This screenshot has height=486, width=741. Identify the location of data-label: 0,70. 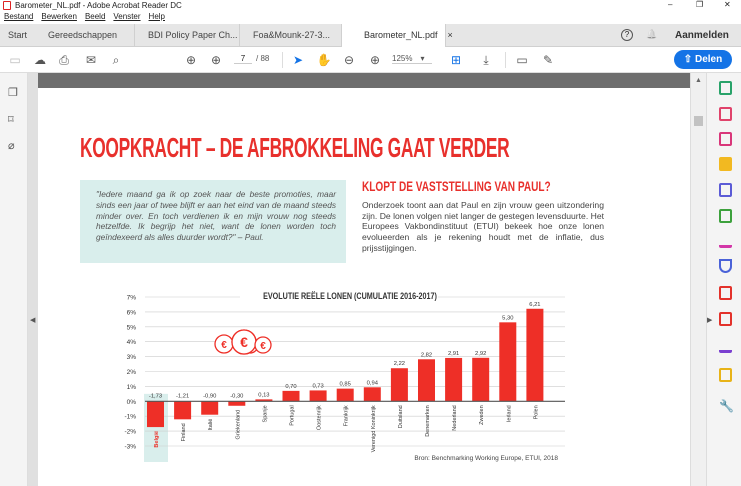
(290, 387).